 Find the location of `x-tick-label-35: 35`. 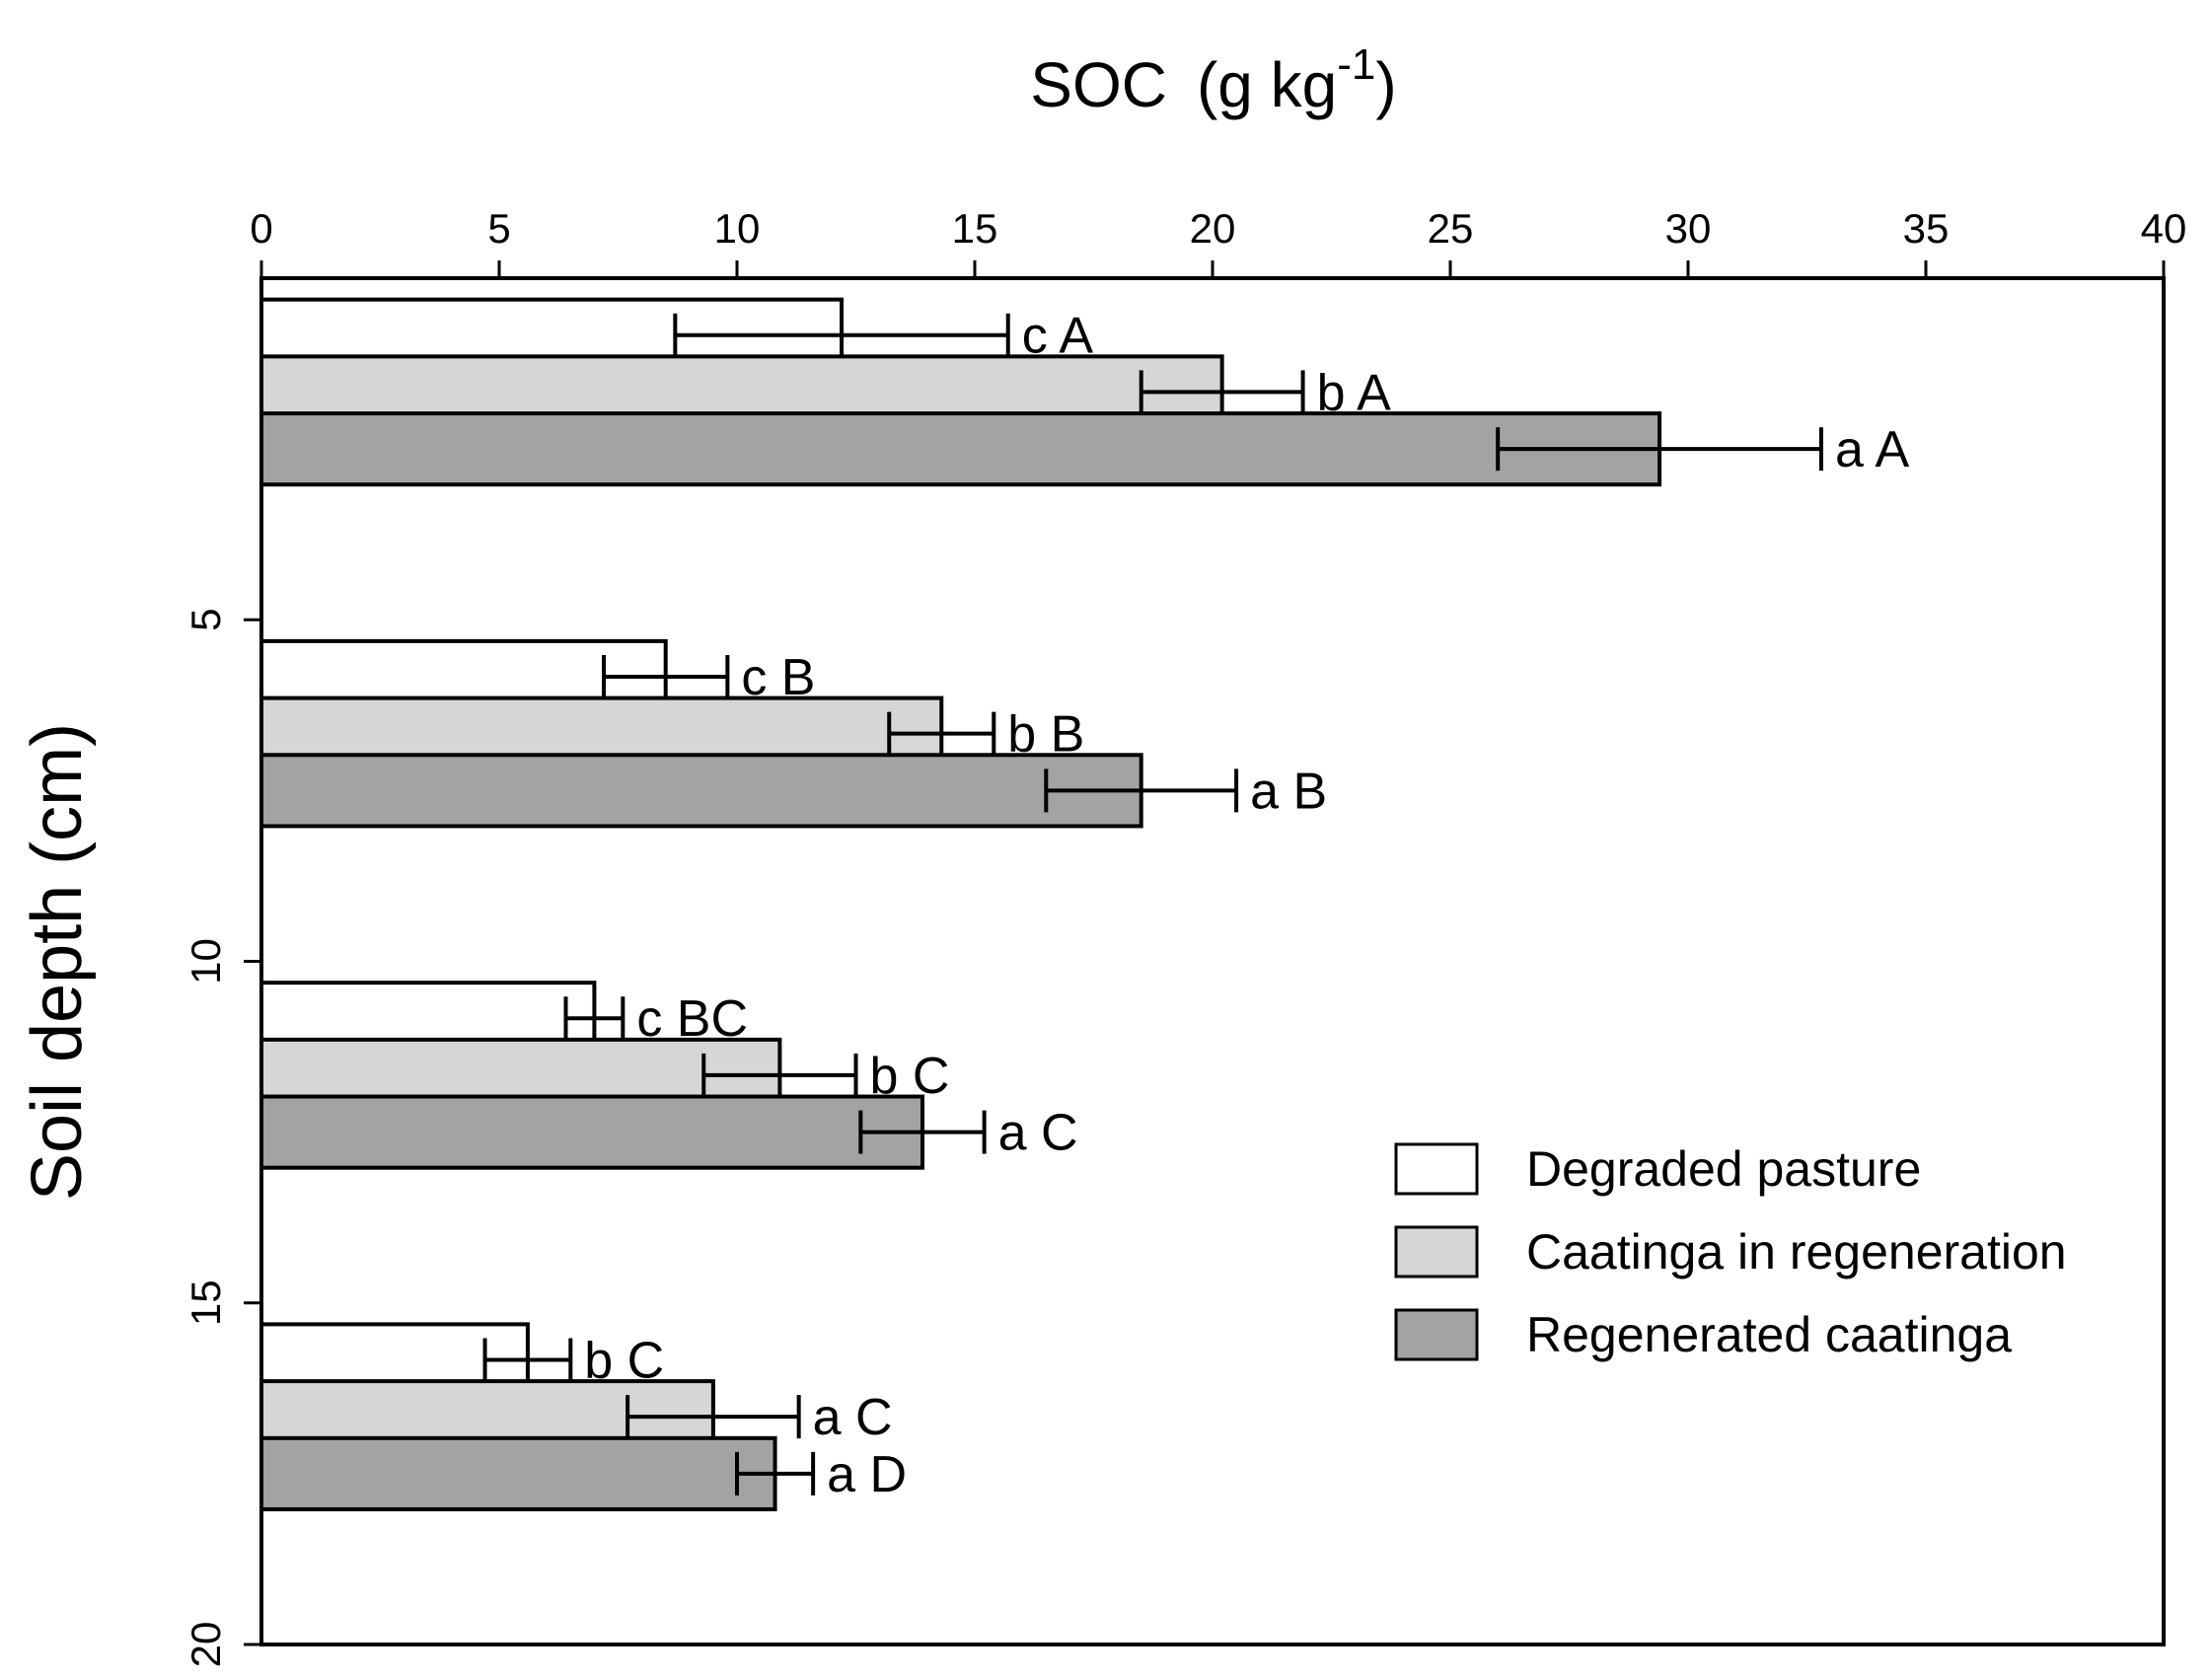

x-tick-label-35: 35 is located at coordinates (1926, 228).